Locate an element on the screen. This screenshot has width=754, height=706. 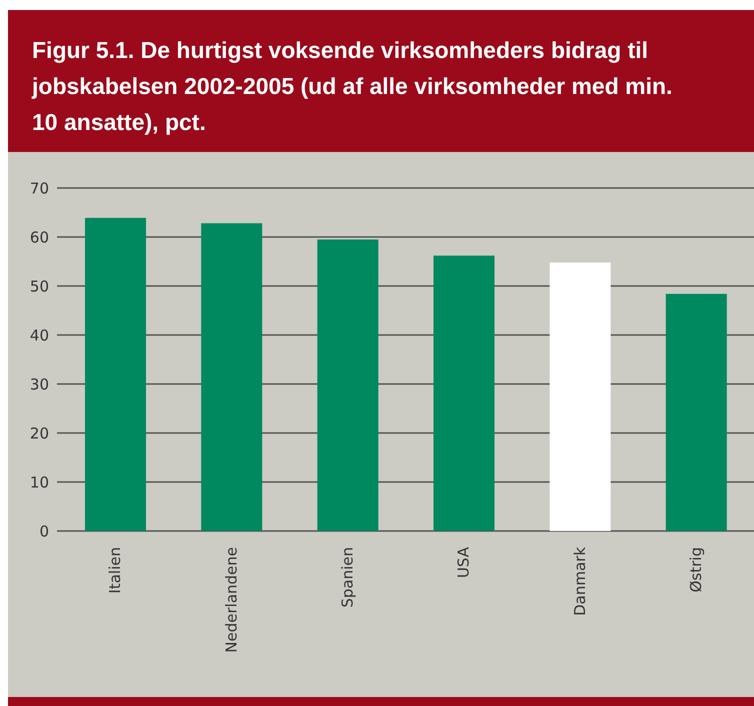
y-tick-label: 10 is located at coordinates (39, 482).